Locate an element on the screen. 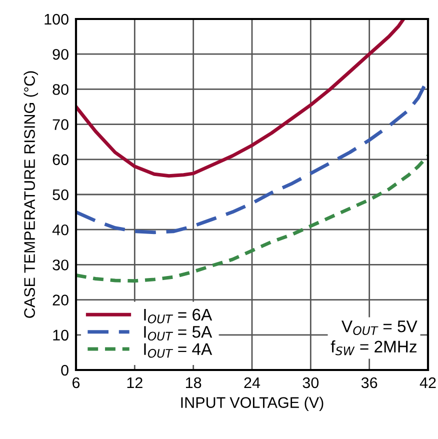  y-tick-label: 80 is located at coordinates (60, 89).